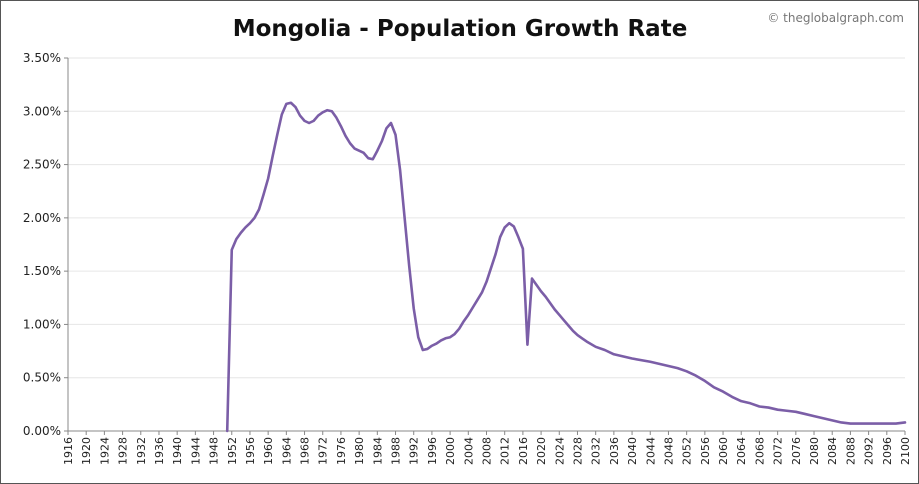  I want to click on x-tick-label: 2084, so click(832, 451).